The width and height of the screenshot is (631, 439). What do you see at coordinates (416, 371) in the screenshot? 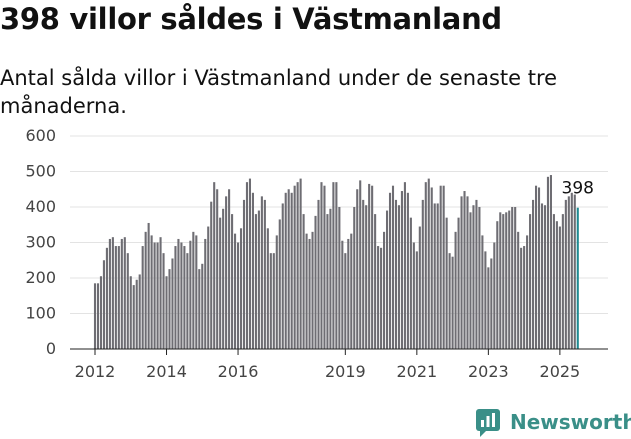
I see `x-tick-label: 2021` at bounding box center [416, 371].